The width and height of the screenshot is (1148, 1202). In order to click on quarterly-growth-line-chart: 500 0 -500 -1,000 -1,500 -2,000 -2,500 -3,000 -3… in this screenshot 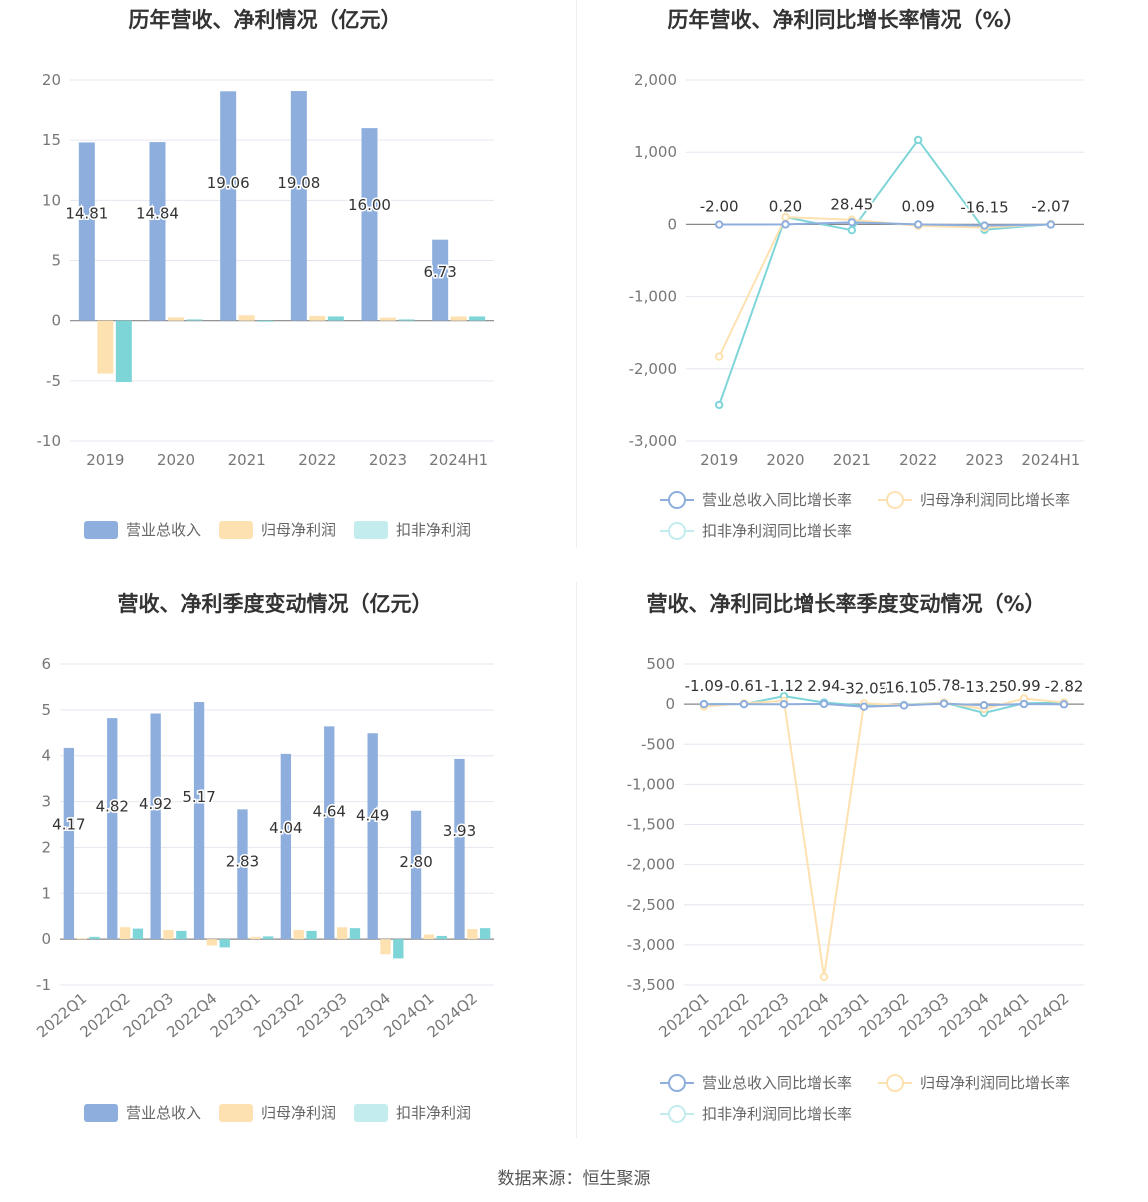, I will do `click(856, 848)`.